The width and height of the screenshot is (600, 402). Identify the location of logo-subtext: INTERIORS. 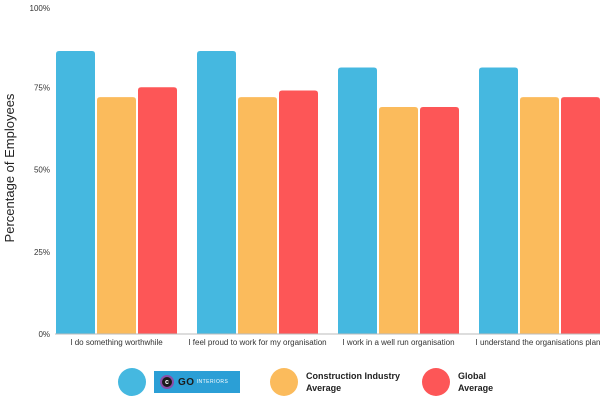
(212, 382).